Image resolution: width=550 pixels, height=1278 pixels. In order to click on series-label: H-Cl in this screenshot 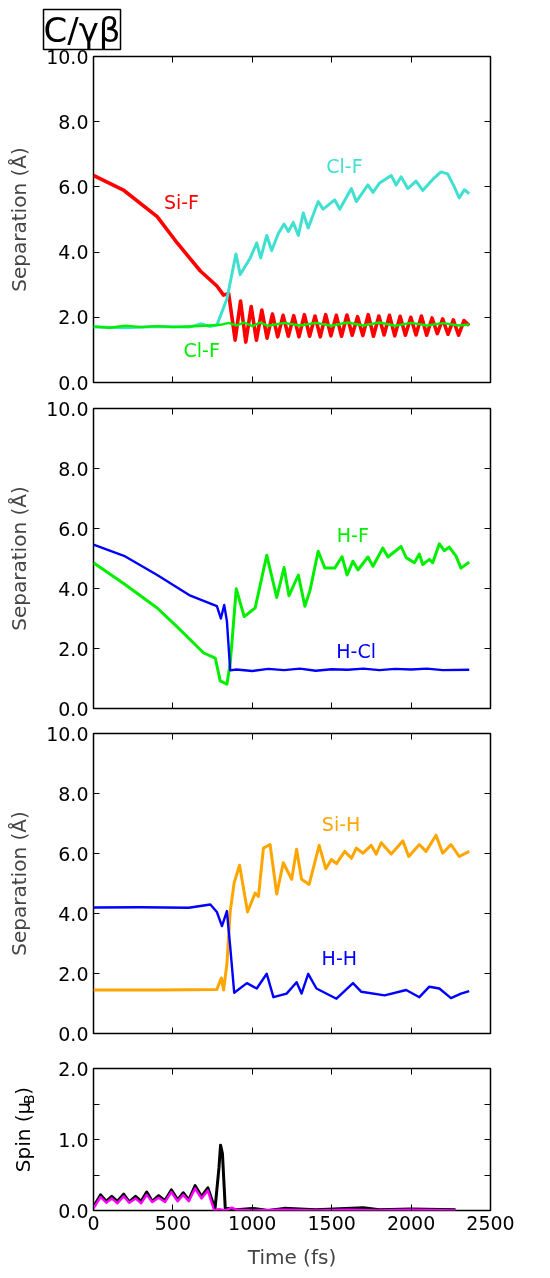, I will do `click(356, 651)`.